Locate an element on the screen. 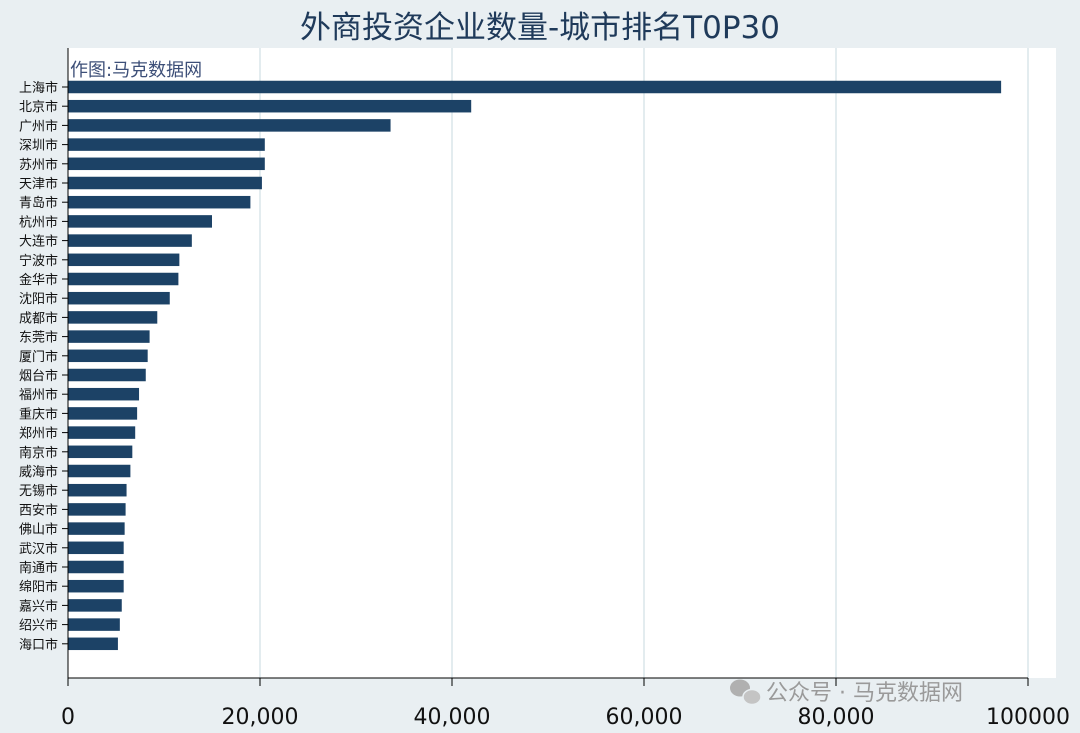 The image size is (1080, 733). watermark: 公众号 · 马克数据网 is located at coordinates (846, 692).